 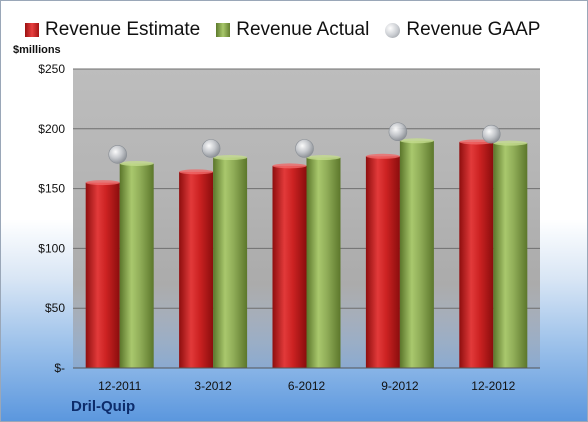 I want to click on y-axis-ticks: $- $50 $100 $150 $200 $250, so click(x=51, y=218).